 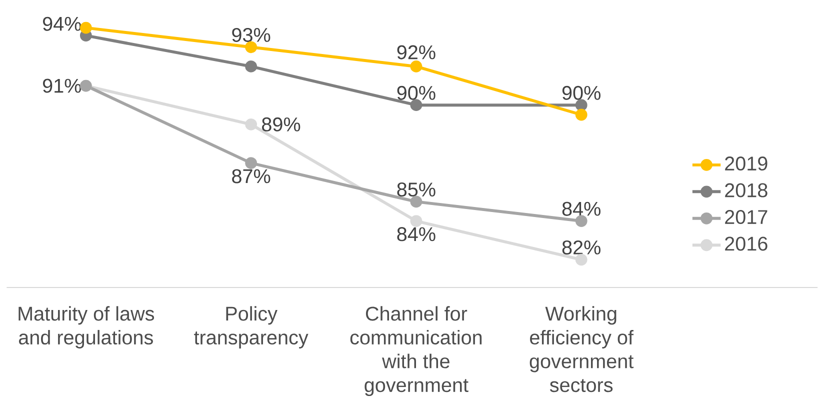 What do you see at coordinates (746, 243) in the screenshot?
I see `legend-label: 2016` at bounding box center [746, 243].